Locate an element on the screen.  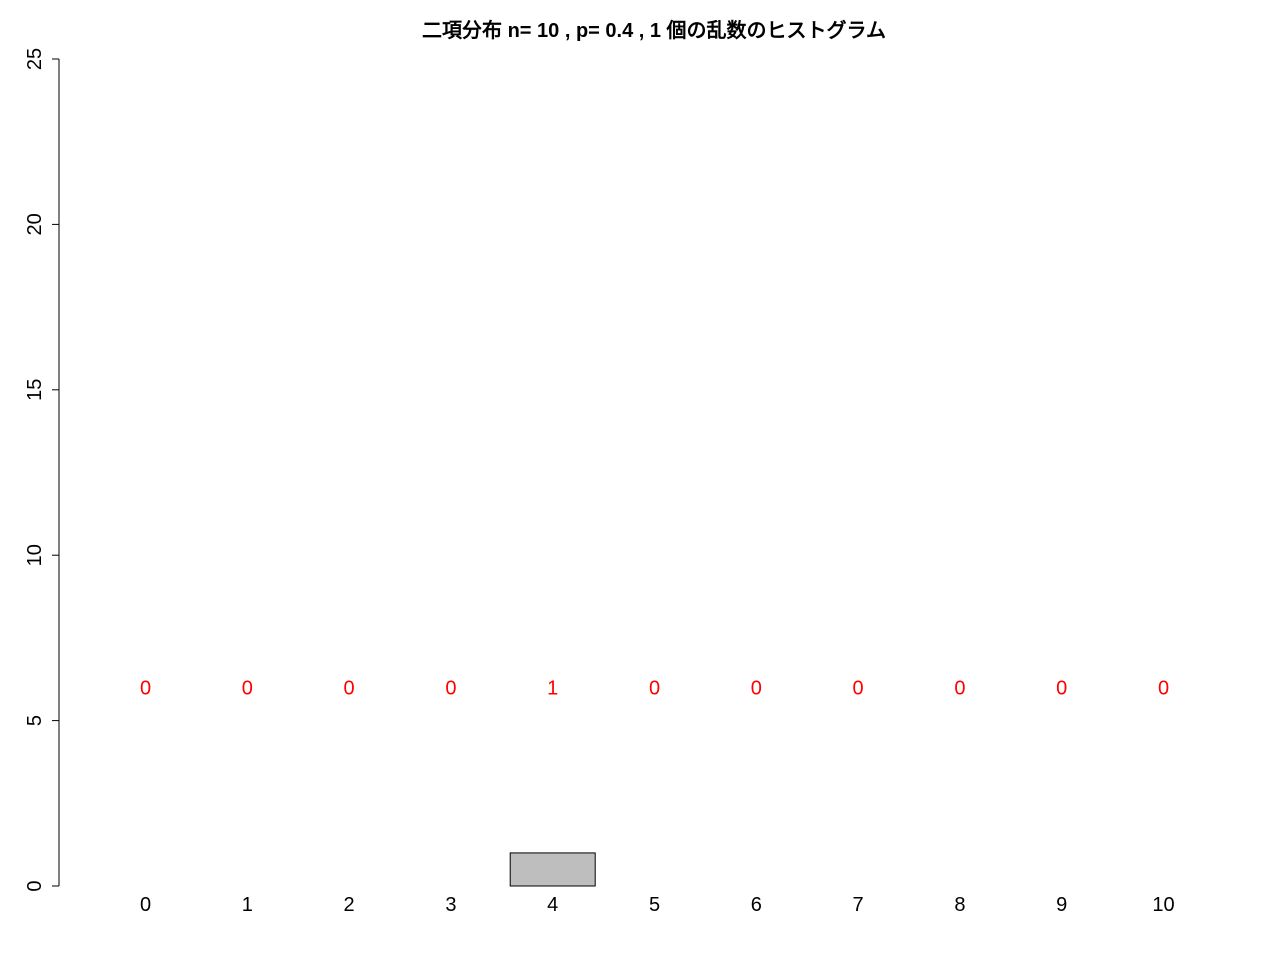
x-tick-label: 4 is located at coordinates (552, 905).